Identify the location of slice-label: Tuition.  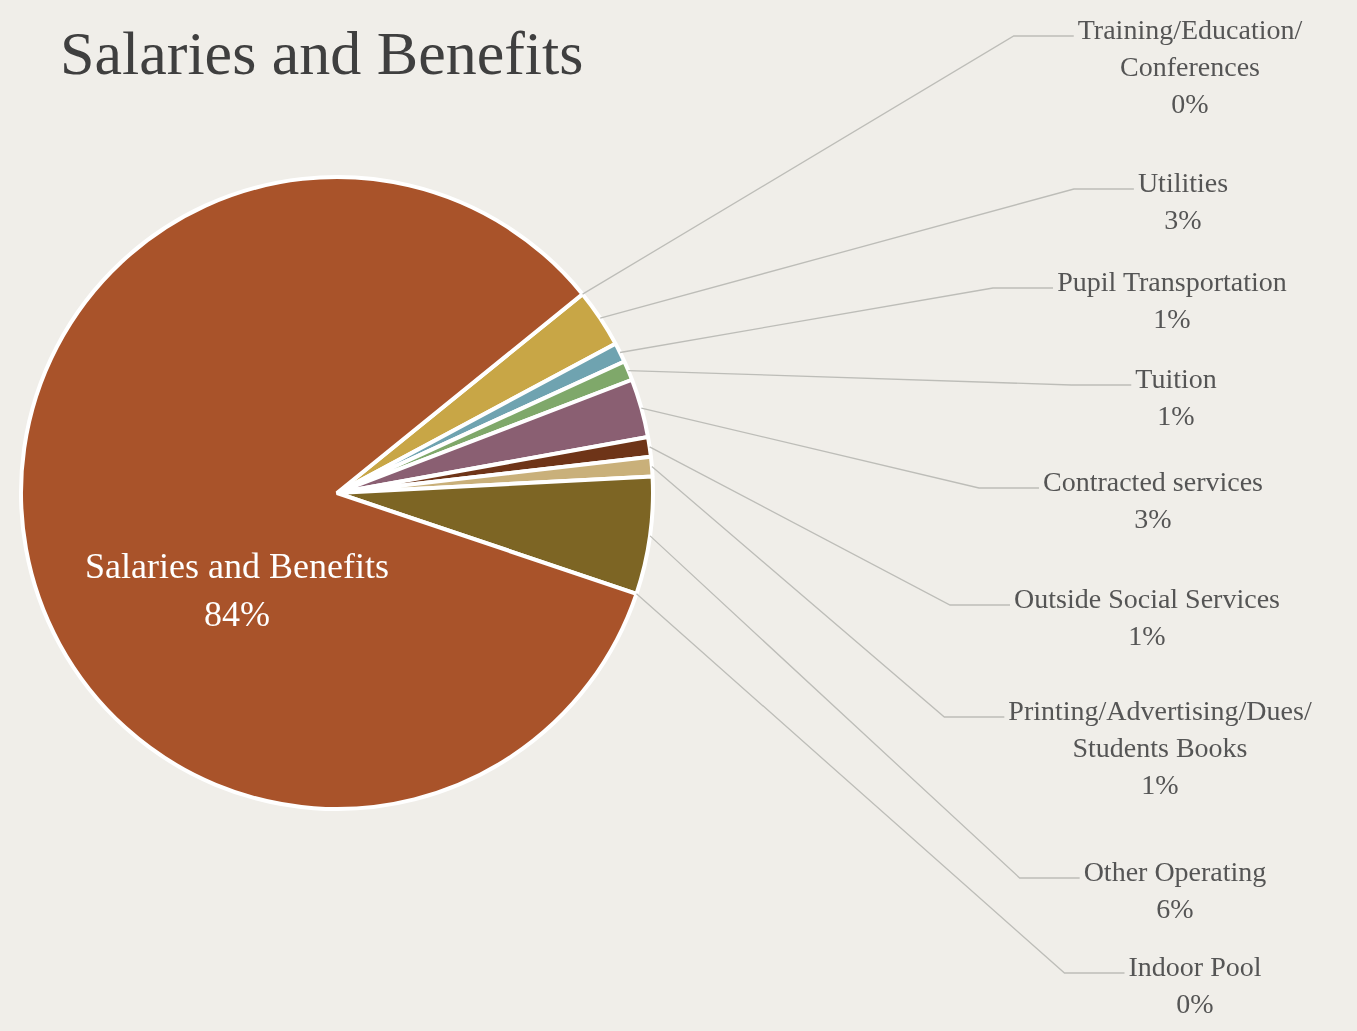
(1176, 379).